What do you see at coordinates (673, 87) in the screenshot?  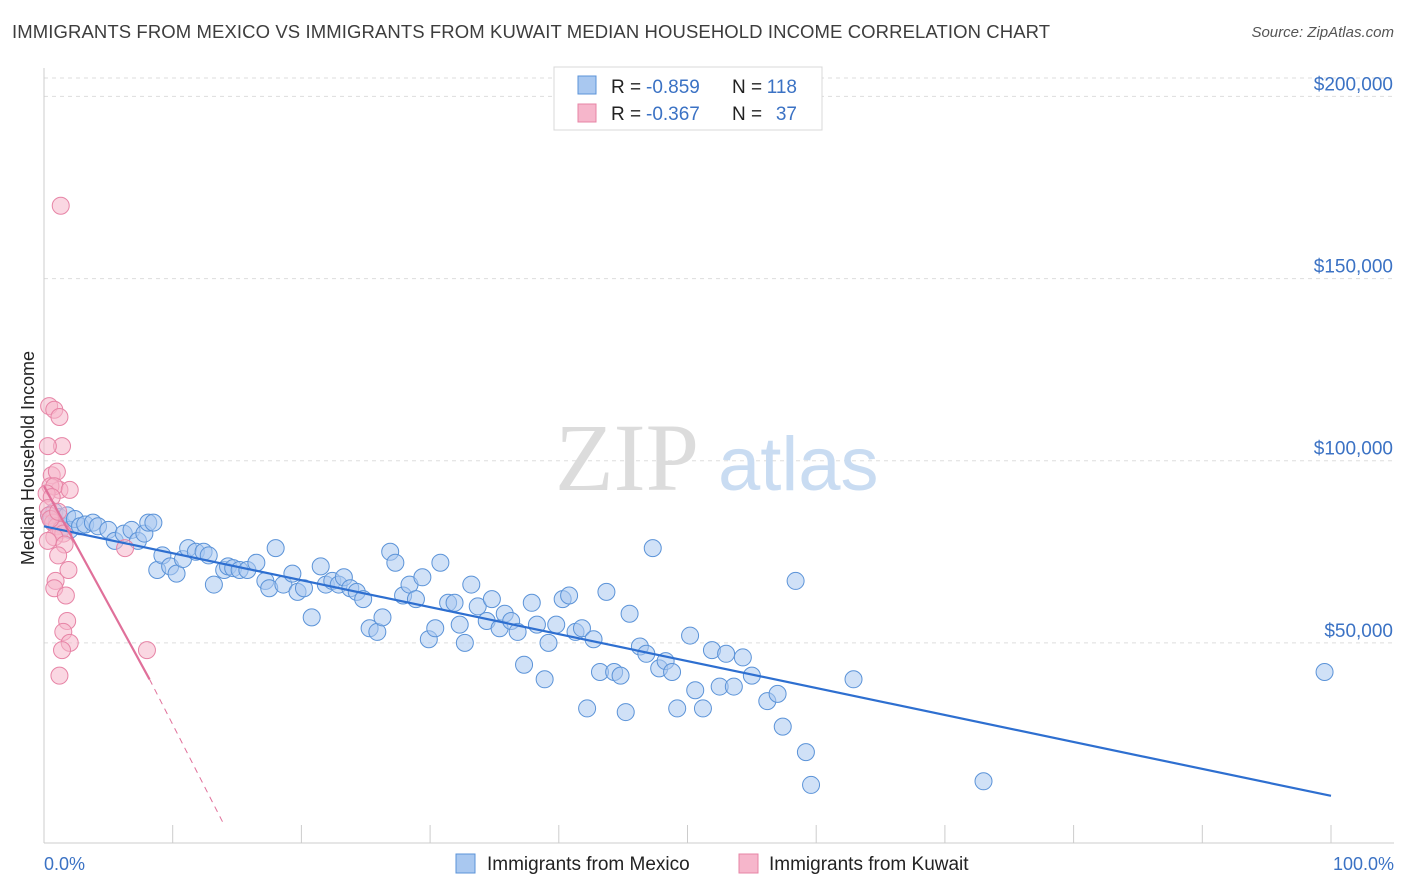 I see `legend-mexico-r-value: -0.859` at bounding box center [673, 87].